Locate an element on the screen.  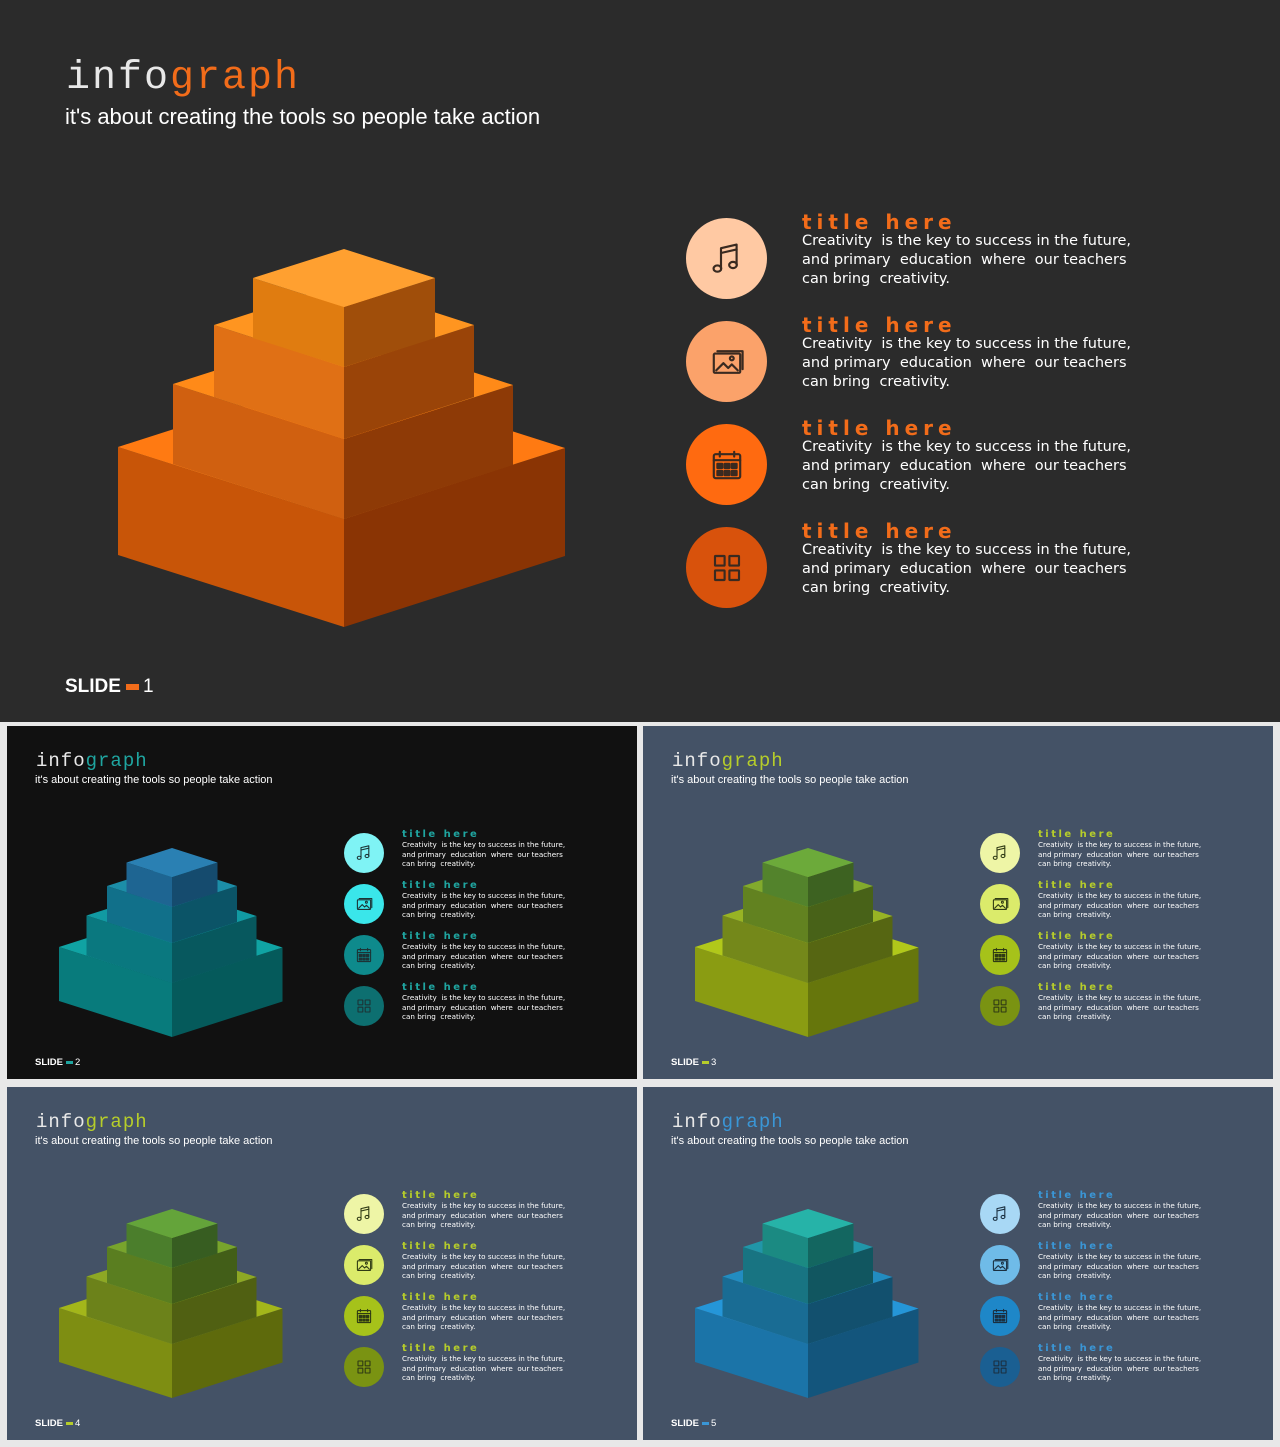
slide-number-label: SLIDE 4 is located at coordinates (57, 1423).